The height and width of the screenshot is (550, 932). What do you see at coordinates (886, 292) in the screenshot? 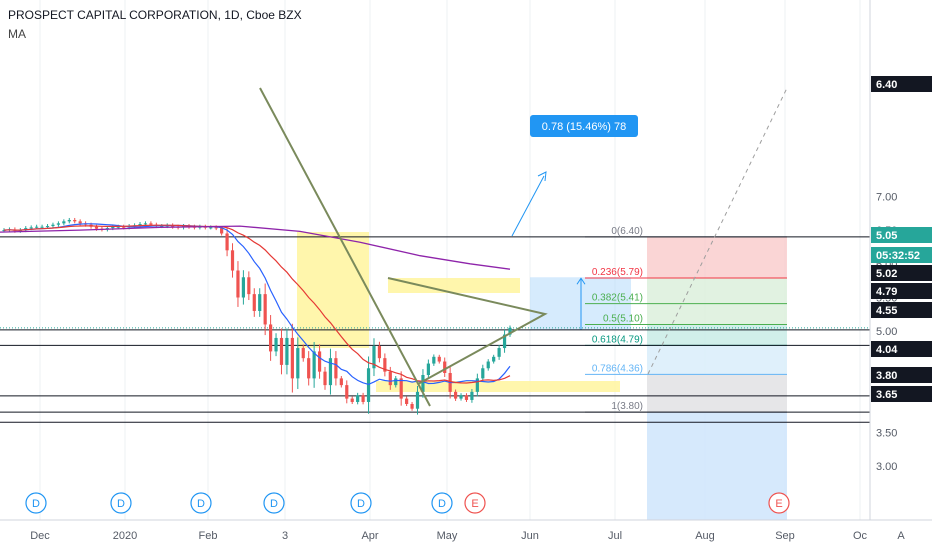
I see `price-badge-label: 4.79` at bounding box center [886, 292].